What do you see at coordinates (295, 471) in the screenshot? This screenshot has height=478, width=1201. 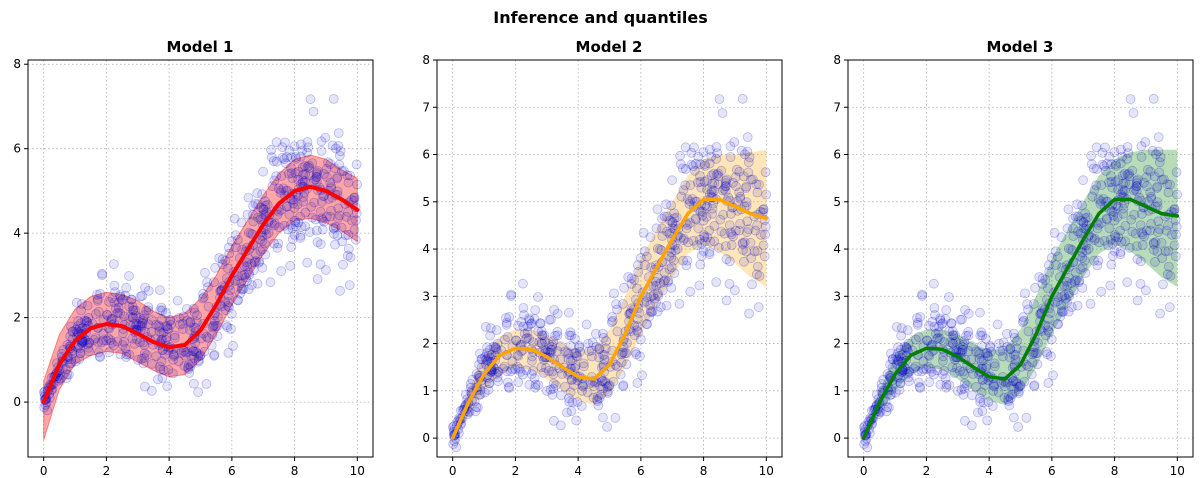 I see `x-tick-label: 8` at bounding box center [295, 471].